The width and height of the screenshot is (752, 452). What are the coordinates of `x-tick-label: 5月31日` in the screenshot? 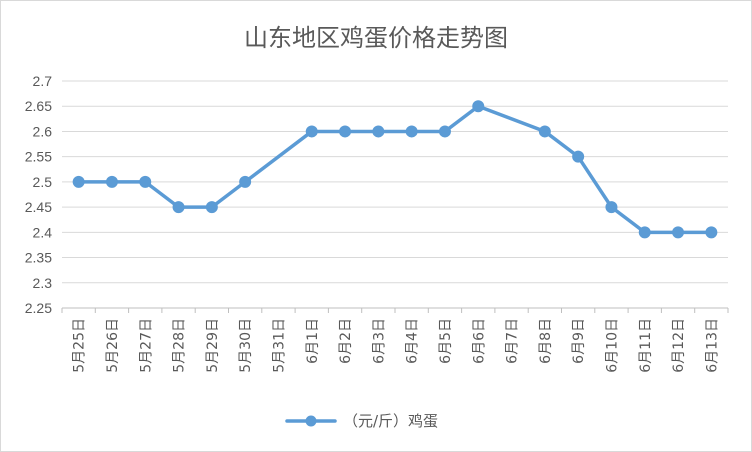 It's located at (279, 345).